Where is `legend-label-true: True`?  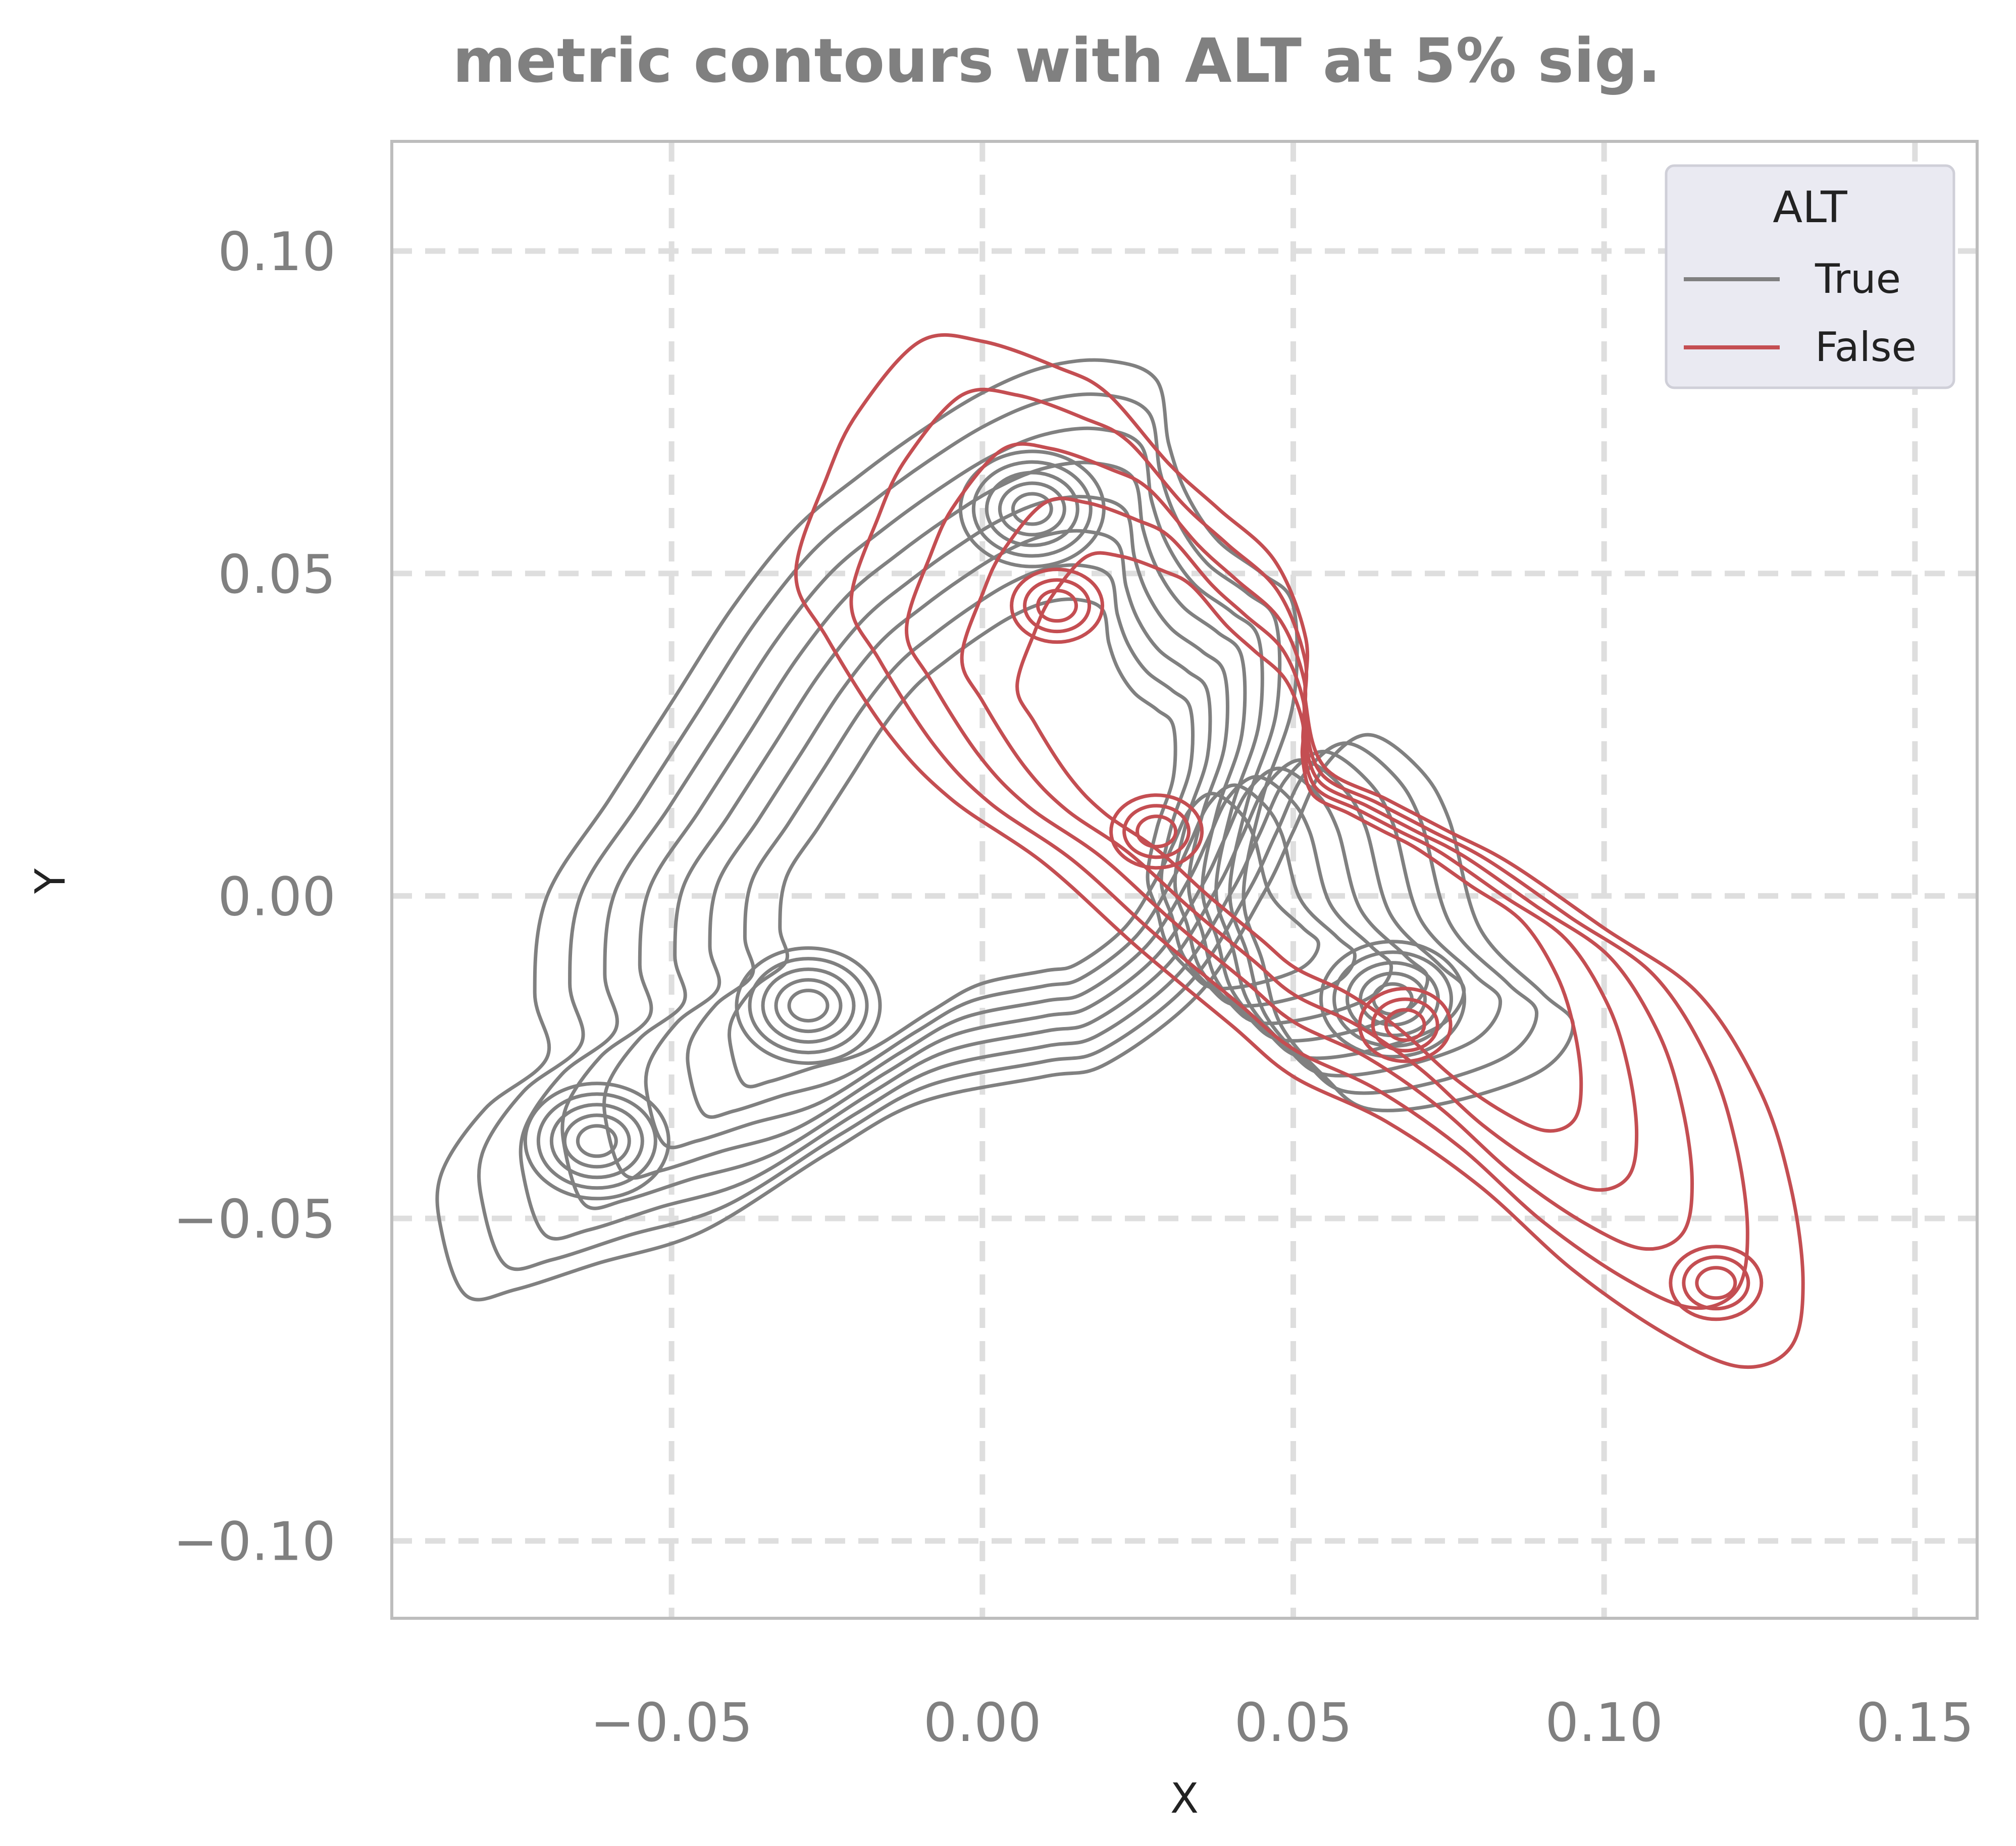
legend-label-true: True is located at coordinates (1858, 278).